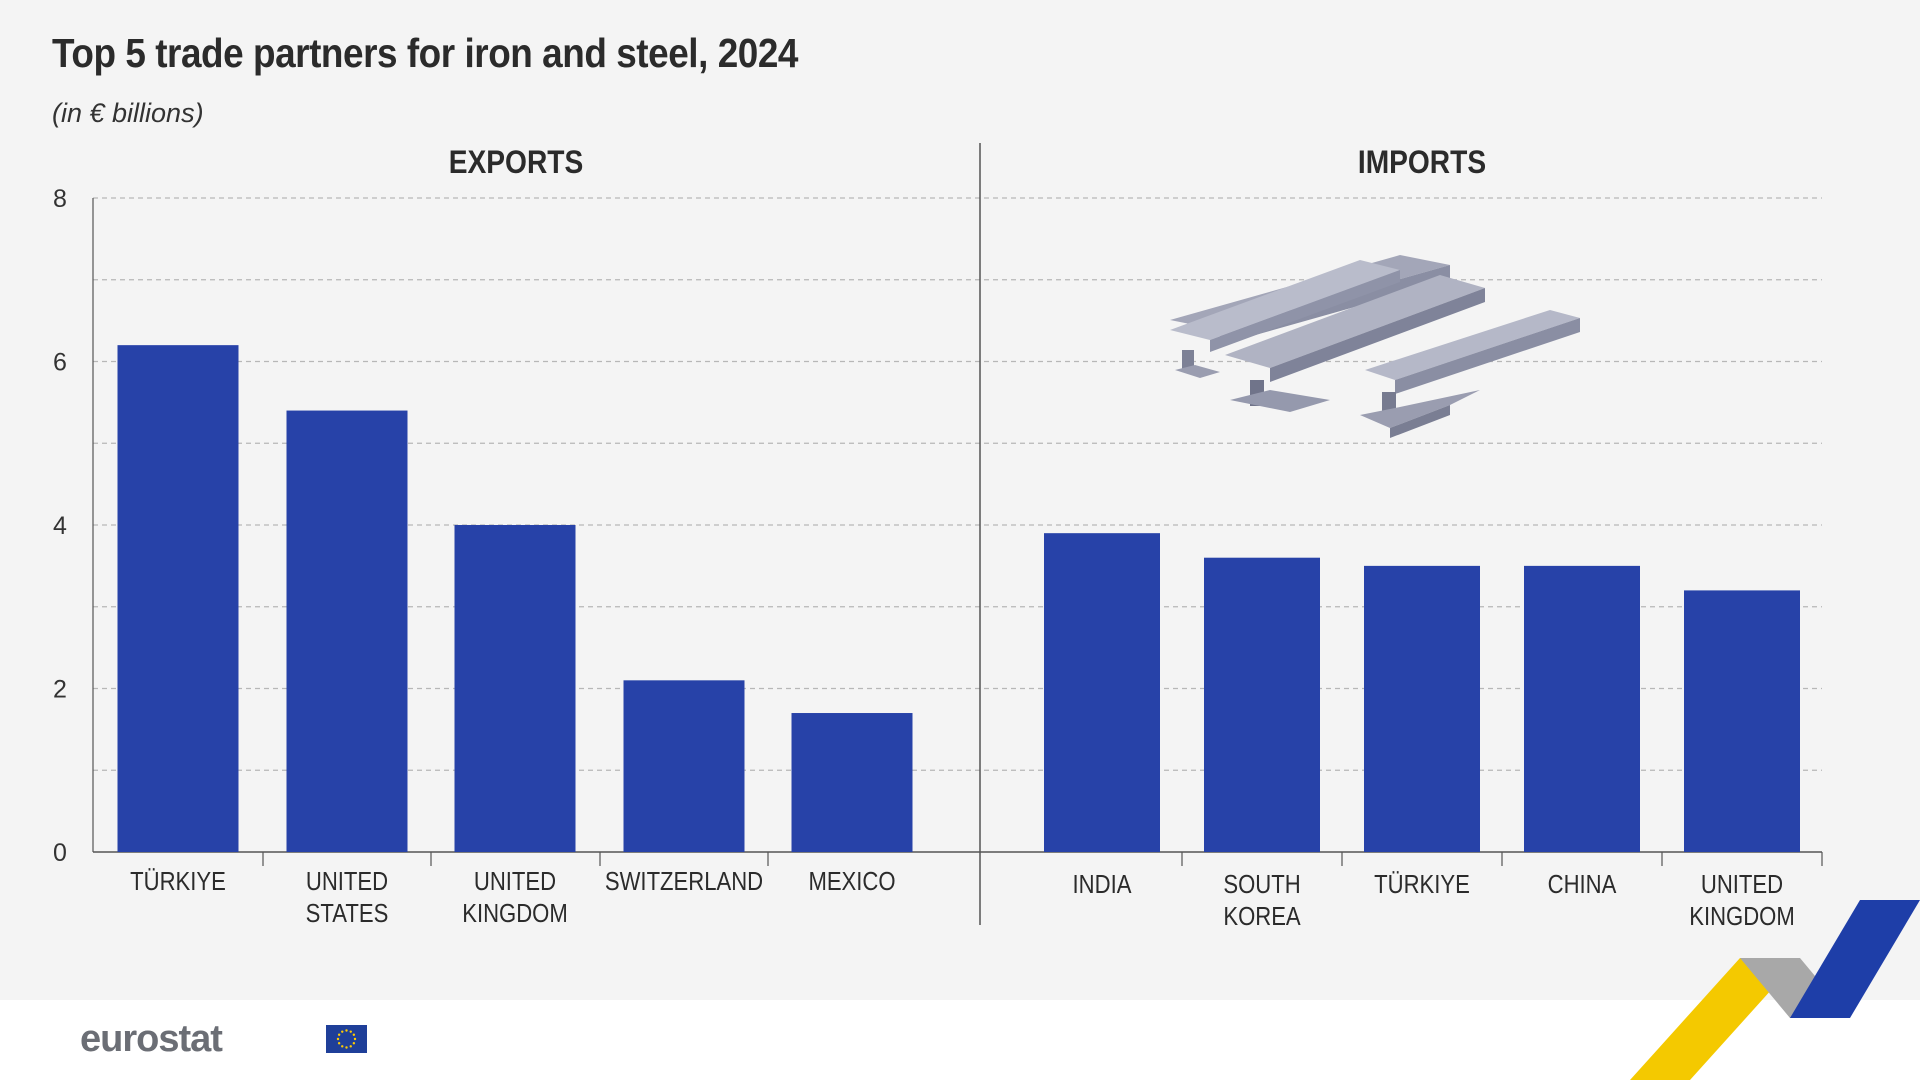  Describe the element at coordinates (684, 881) in the screenshot. I see `category-label: SWITZERLAND` at that location.